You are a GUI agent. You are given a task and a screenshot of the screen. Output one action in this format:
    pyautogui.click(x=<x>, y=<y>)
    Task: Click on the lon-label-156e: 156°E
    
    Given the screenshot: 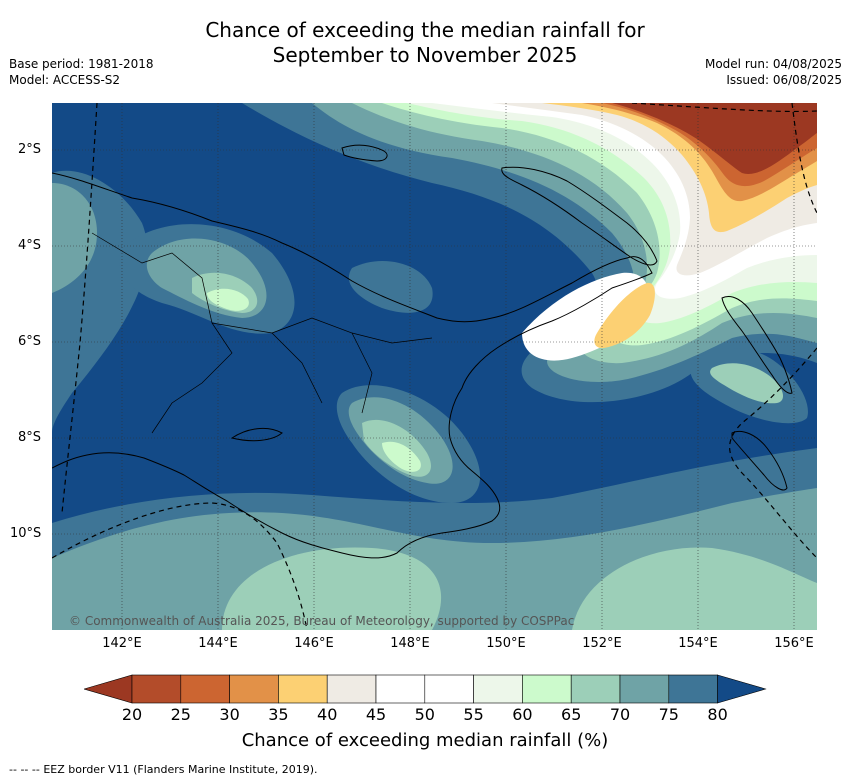 What is the action you would take?
    pyautogui.click(x=794, y=643)
    